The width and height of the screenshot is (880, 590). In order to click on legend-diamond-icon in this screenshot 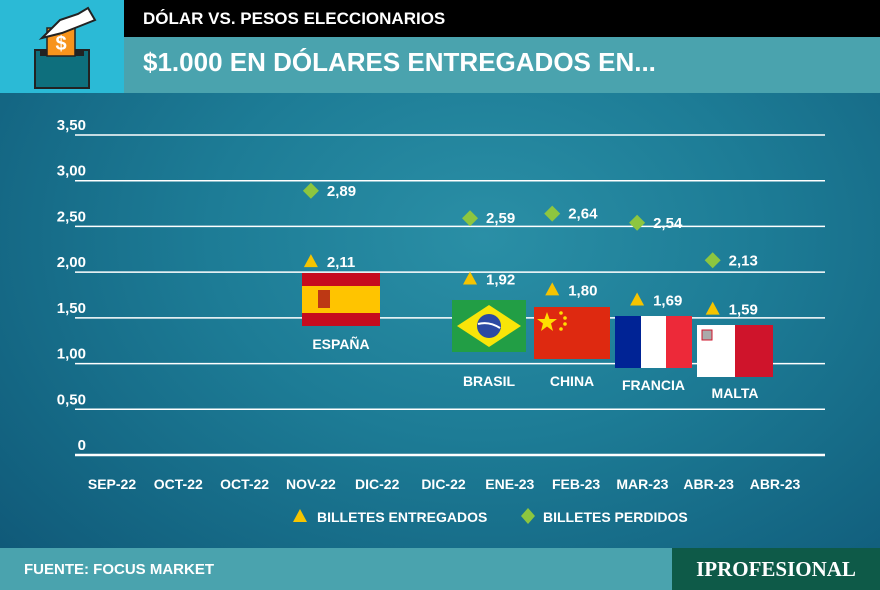, I will do `click(528, 516)`.